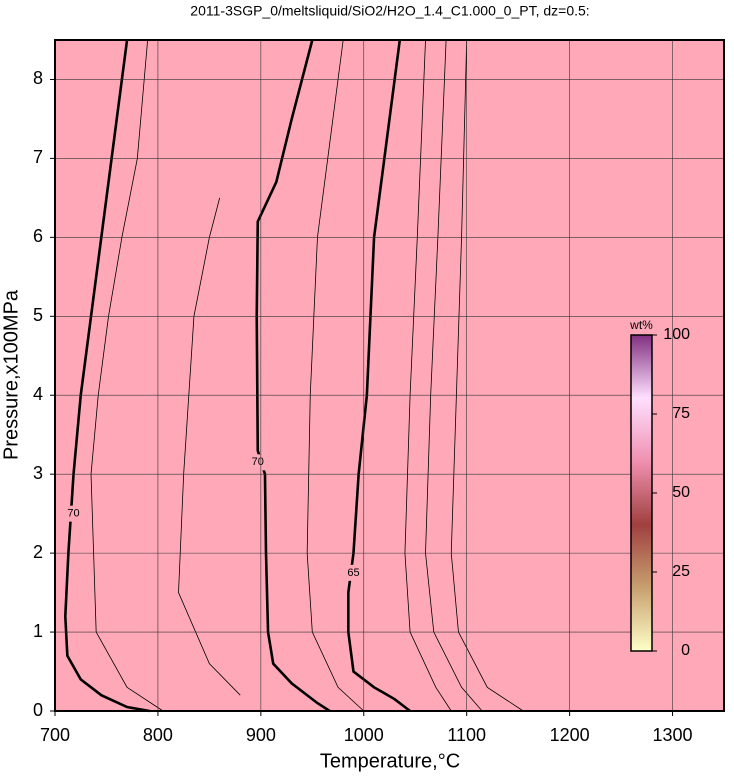 This screenshot has width=734, height=781. I want to click on colorbar-tick-label: 25, so click(681, 571).